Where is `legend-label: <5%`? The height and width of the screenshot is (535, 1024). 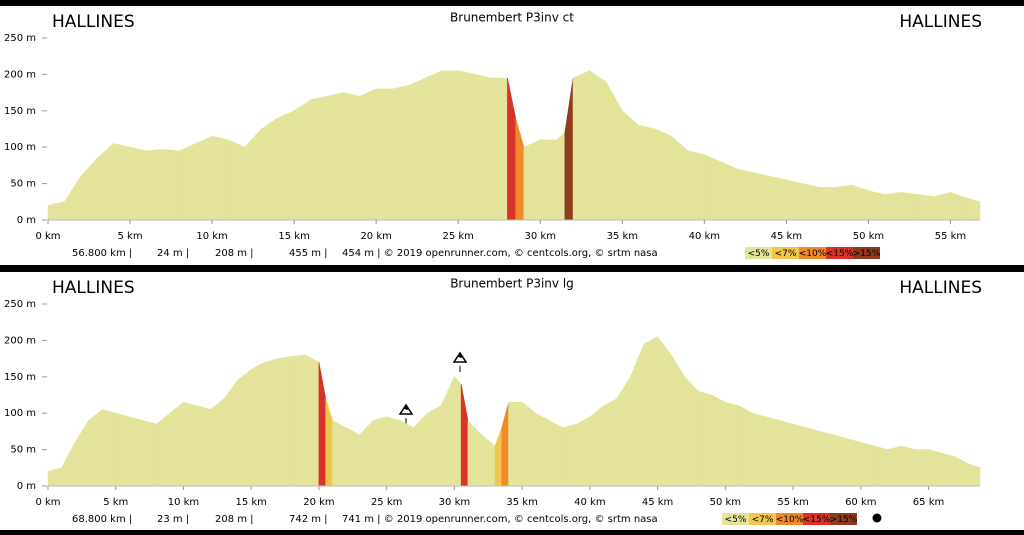 legend-label: <5% is located at coordinates (736, 520).